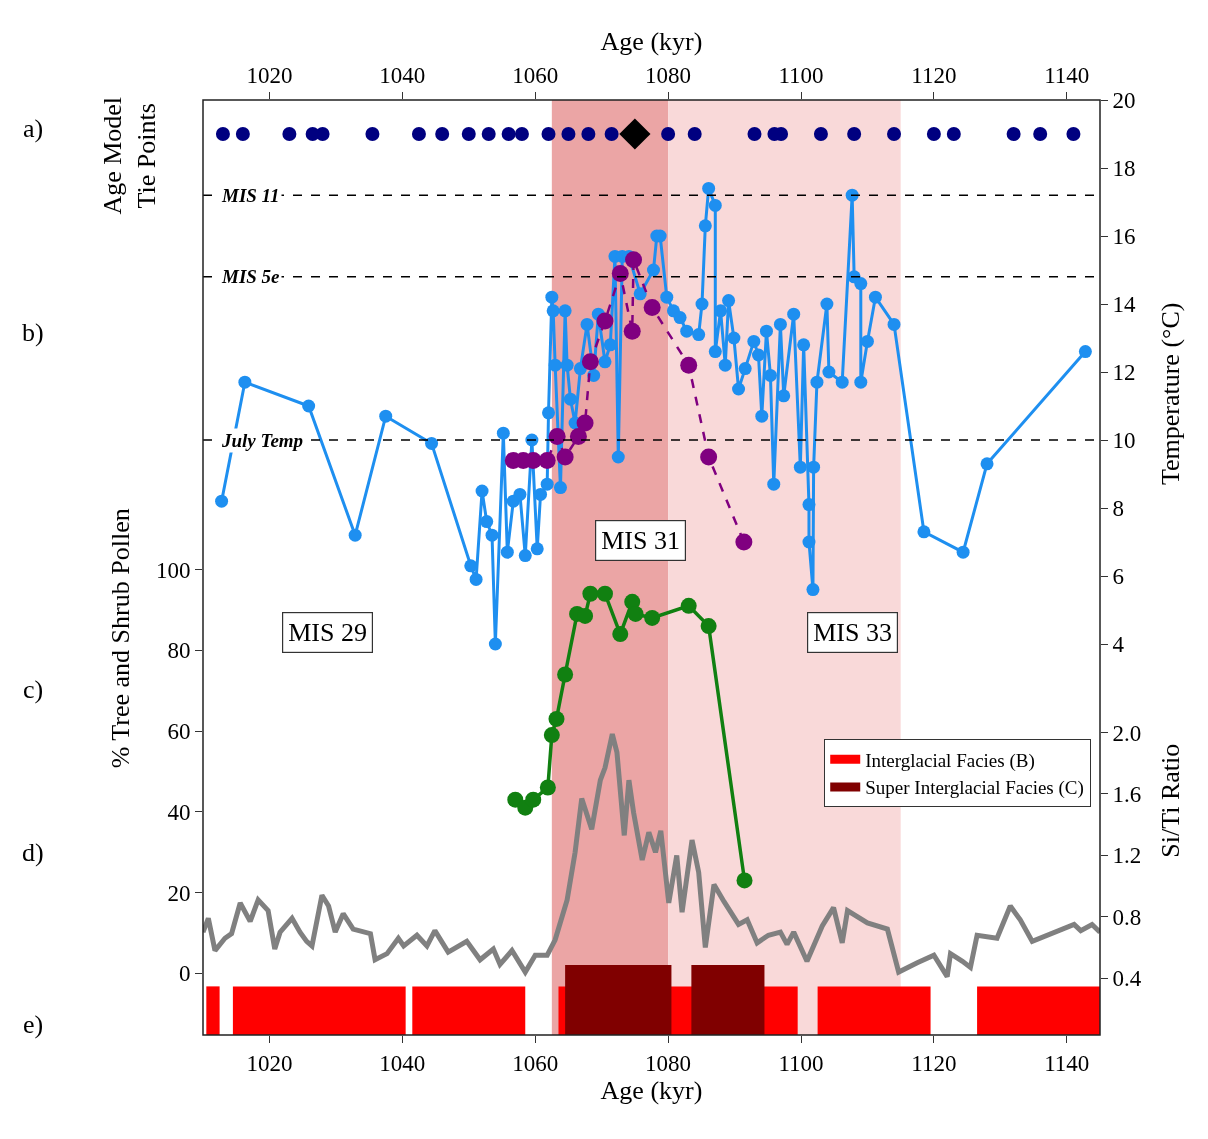 This screenshot has width=1208, height=1139. I want to click on y2-tick-label: 8, so click(1118, 509).